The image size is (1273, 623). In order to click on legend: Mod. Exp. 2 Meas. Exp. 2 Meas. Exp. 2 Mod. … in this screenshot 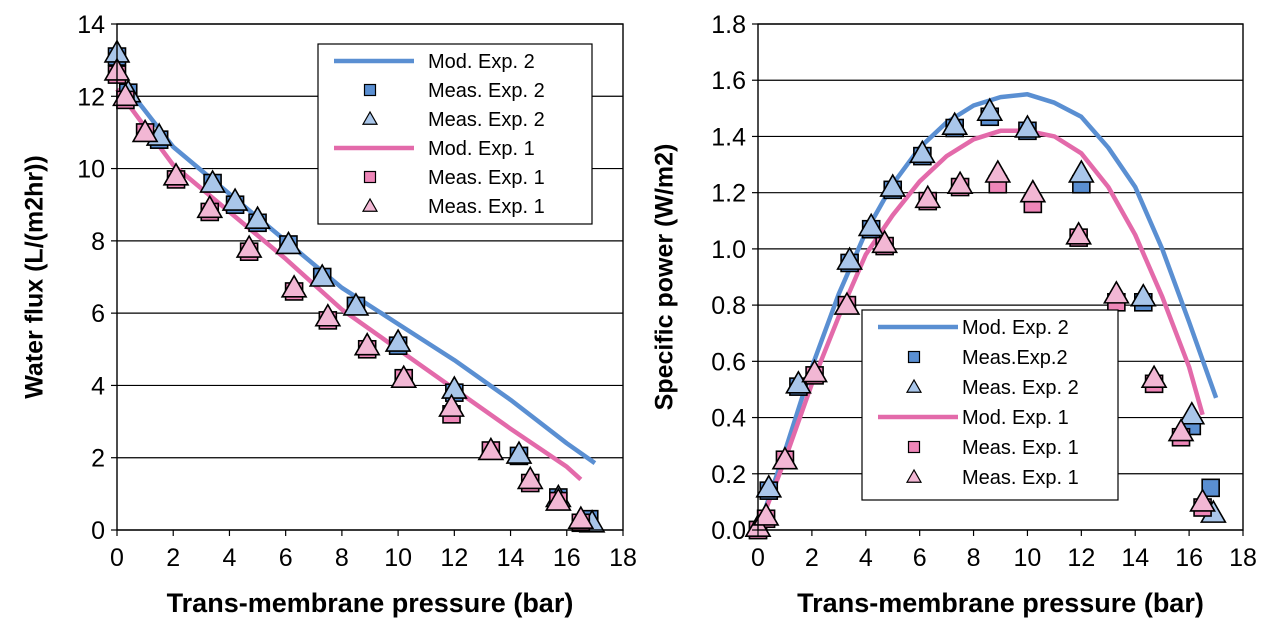, I will do `click(455, 134)`.